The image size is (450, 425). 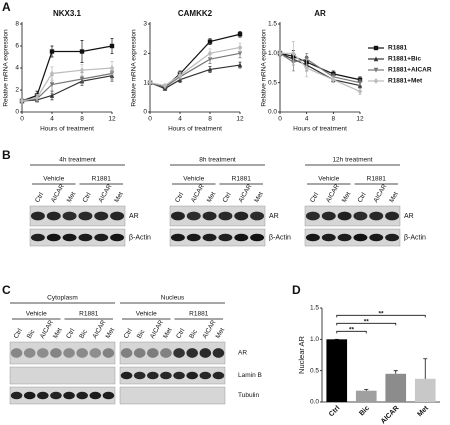 I want to click on legend-label: R1881+Met, so click(x=405, y=81).